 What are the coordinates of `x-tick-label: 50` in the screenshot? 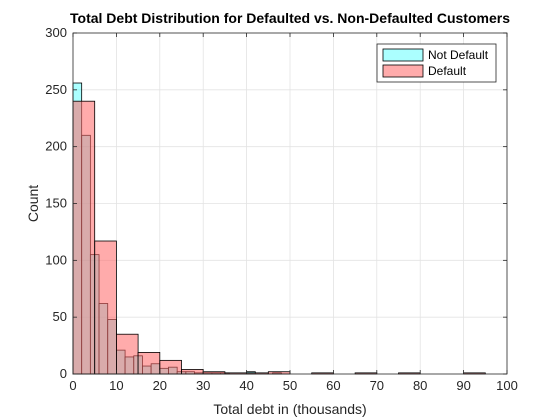 It's located at (290, 385).